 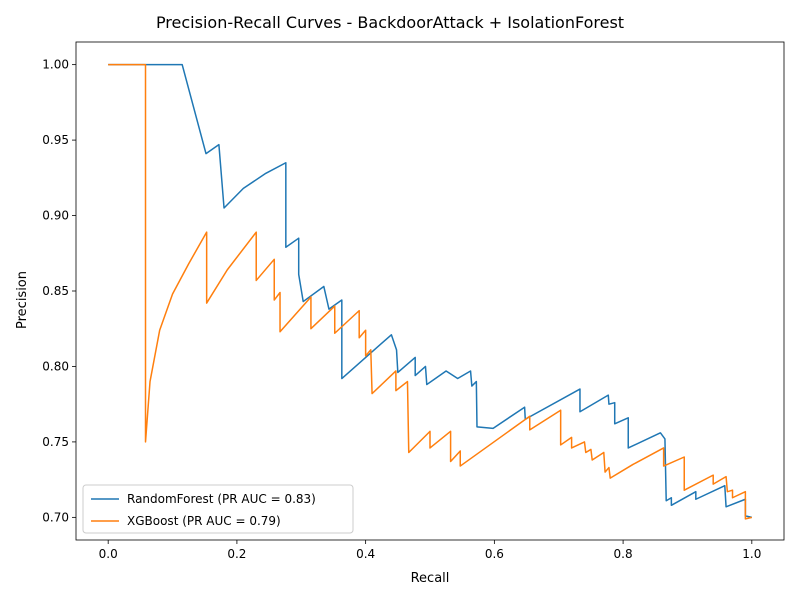 What do you see at coordinates (22, 300) in the screenshot?
I see `y-axis-label: Precision` at bounding box center [22, 300].